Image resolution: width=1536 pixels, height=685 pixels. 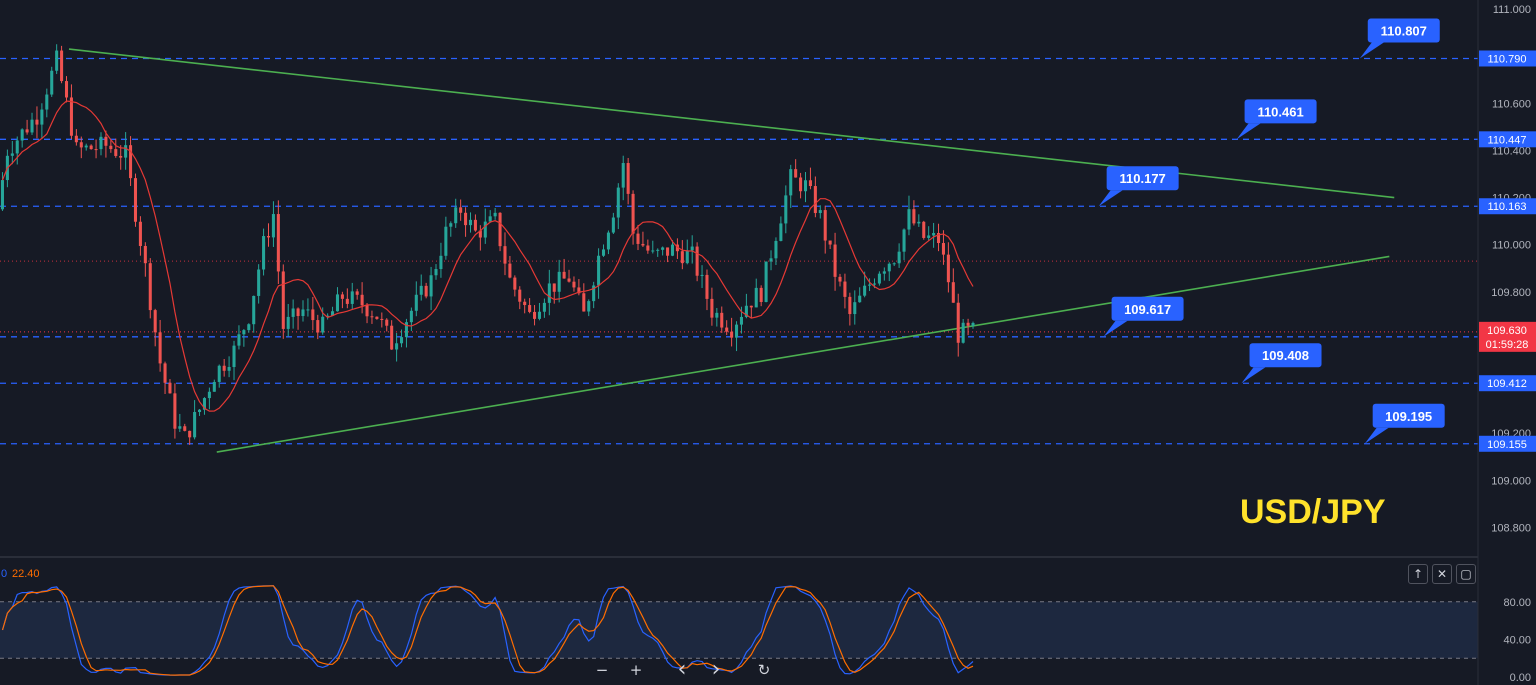 What do you see at coordinates (739, 630) in the screenshot?
I see `stoch-band-lines` at bounding box center [739, 630].